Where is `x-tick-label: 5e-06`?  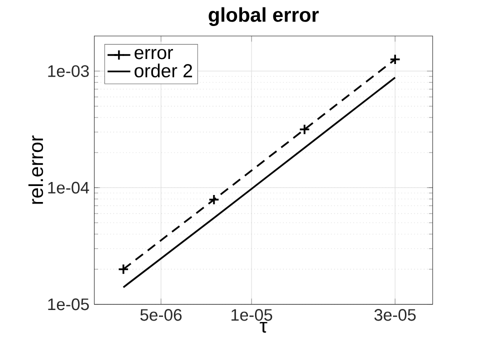 x-tick-label: 5e-06 is located at coordinates (161, 315).